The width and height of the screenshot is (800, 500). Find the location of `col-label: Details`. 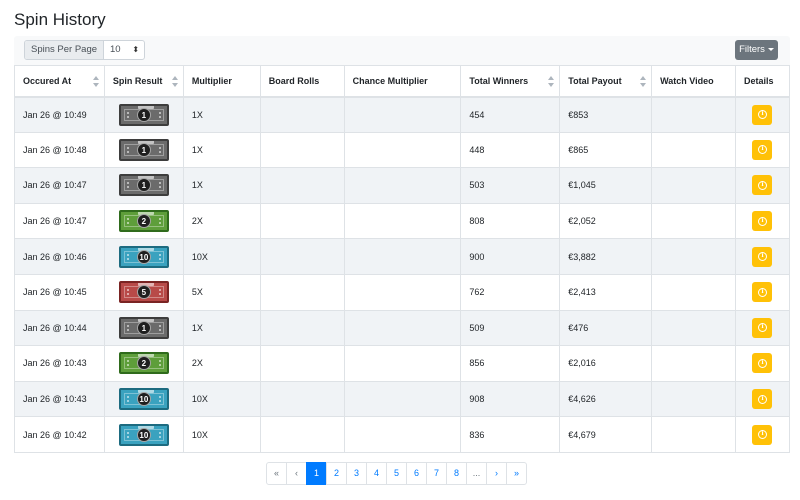

col-label: Details is located at coordinates (758, 80).